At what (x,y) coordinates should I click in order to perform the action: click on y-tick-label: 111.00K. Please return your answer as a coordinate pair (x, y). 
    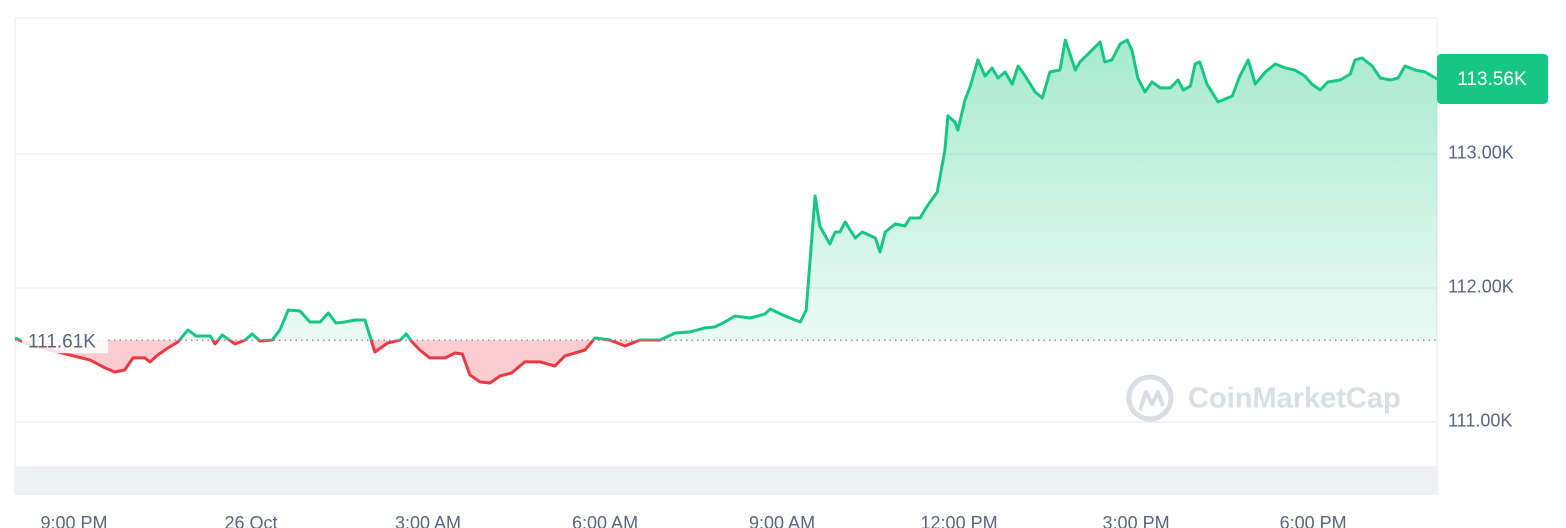
    Looking at the image, I should click on (1480, 421).